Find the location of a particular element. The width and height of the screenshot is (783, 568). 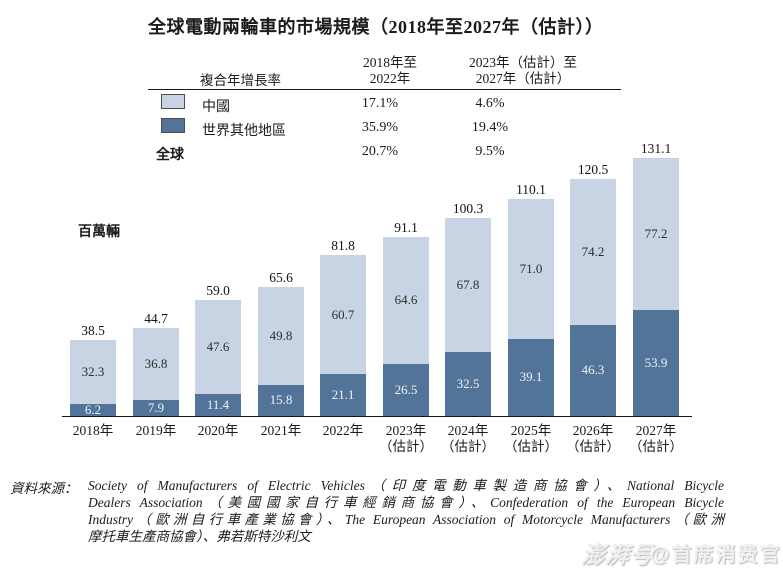

x-axis-tick-label: 2025年 （估計） is located at coordinates (531, 438).